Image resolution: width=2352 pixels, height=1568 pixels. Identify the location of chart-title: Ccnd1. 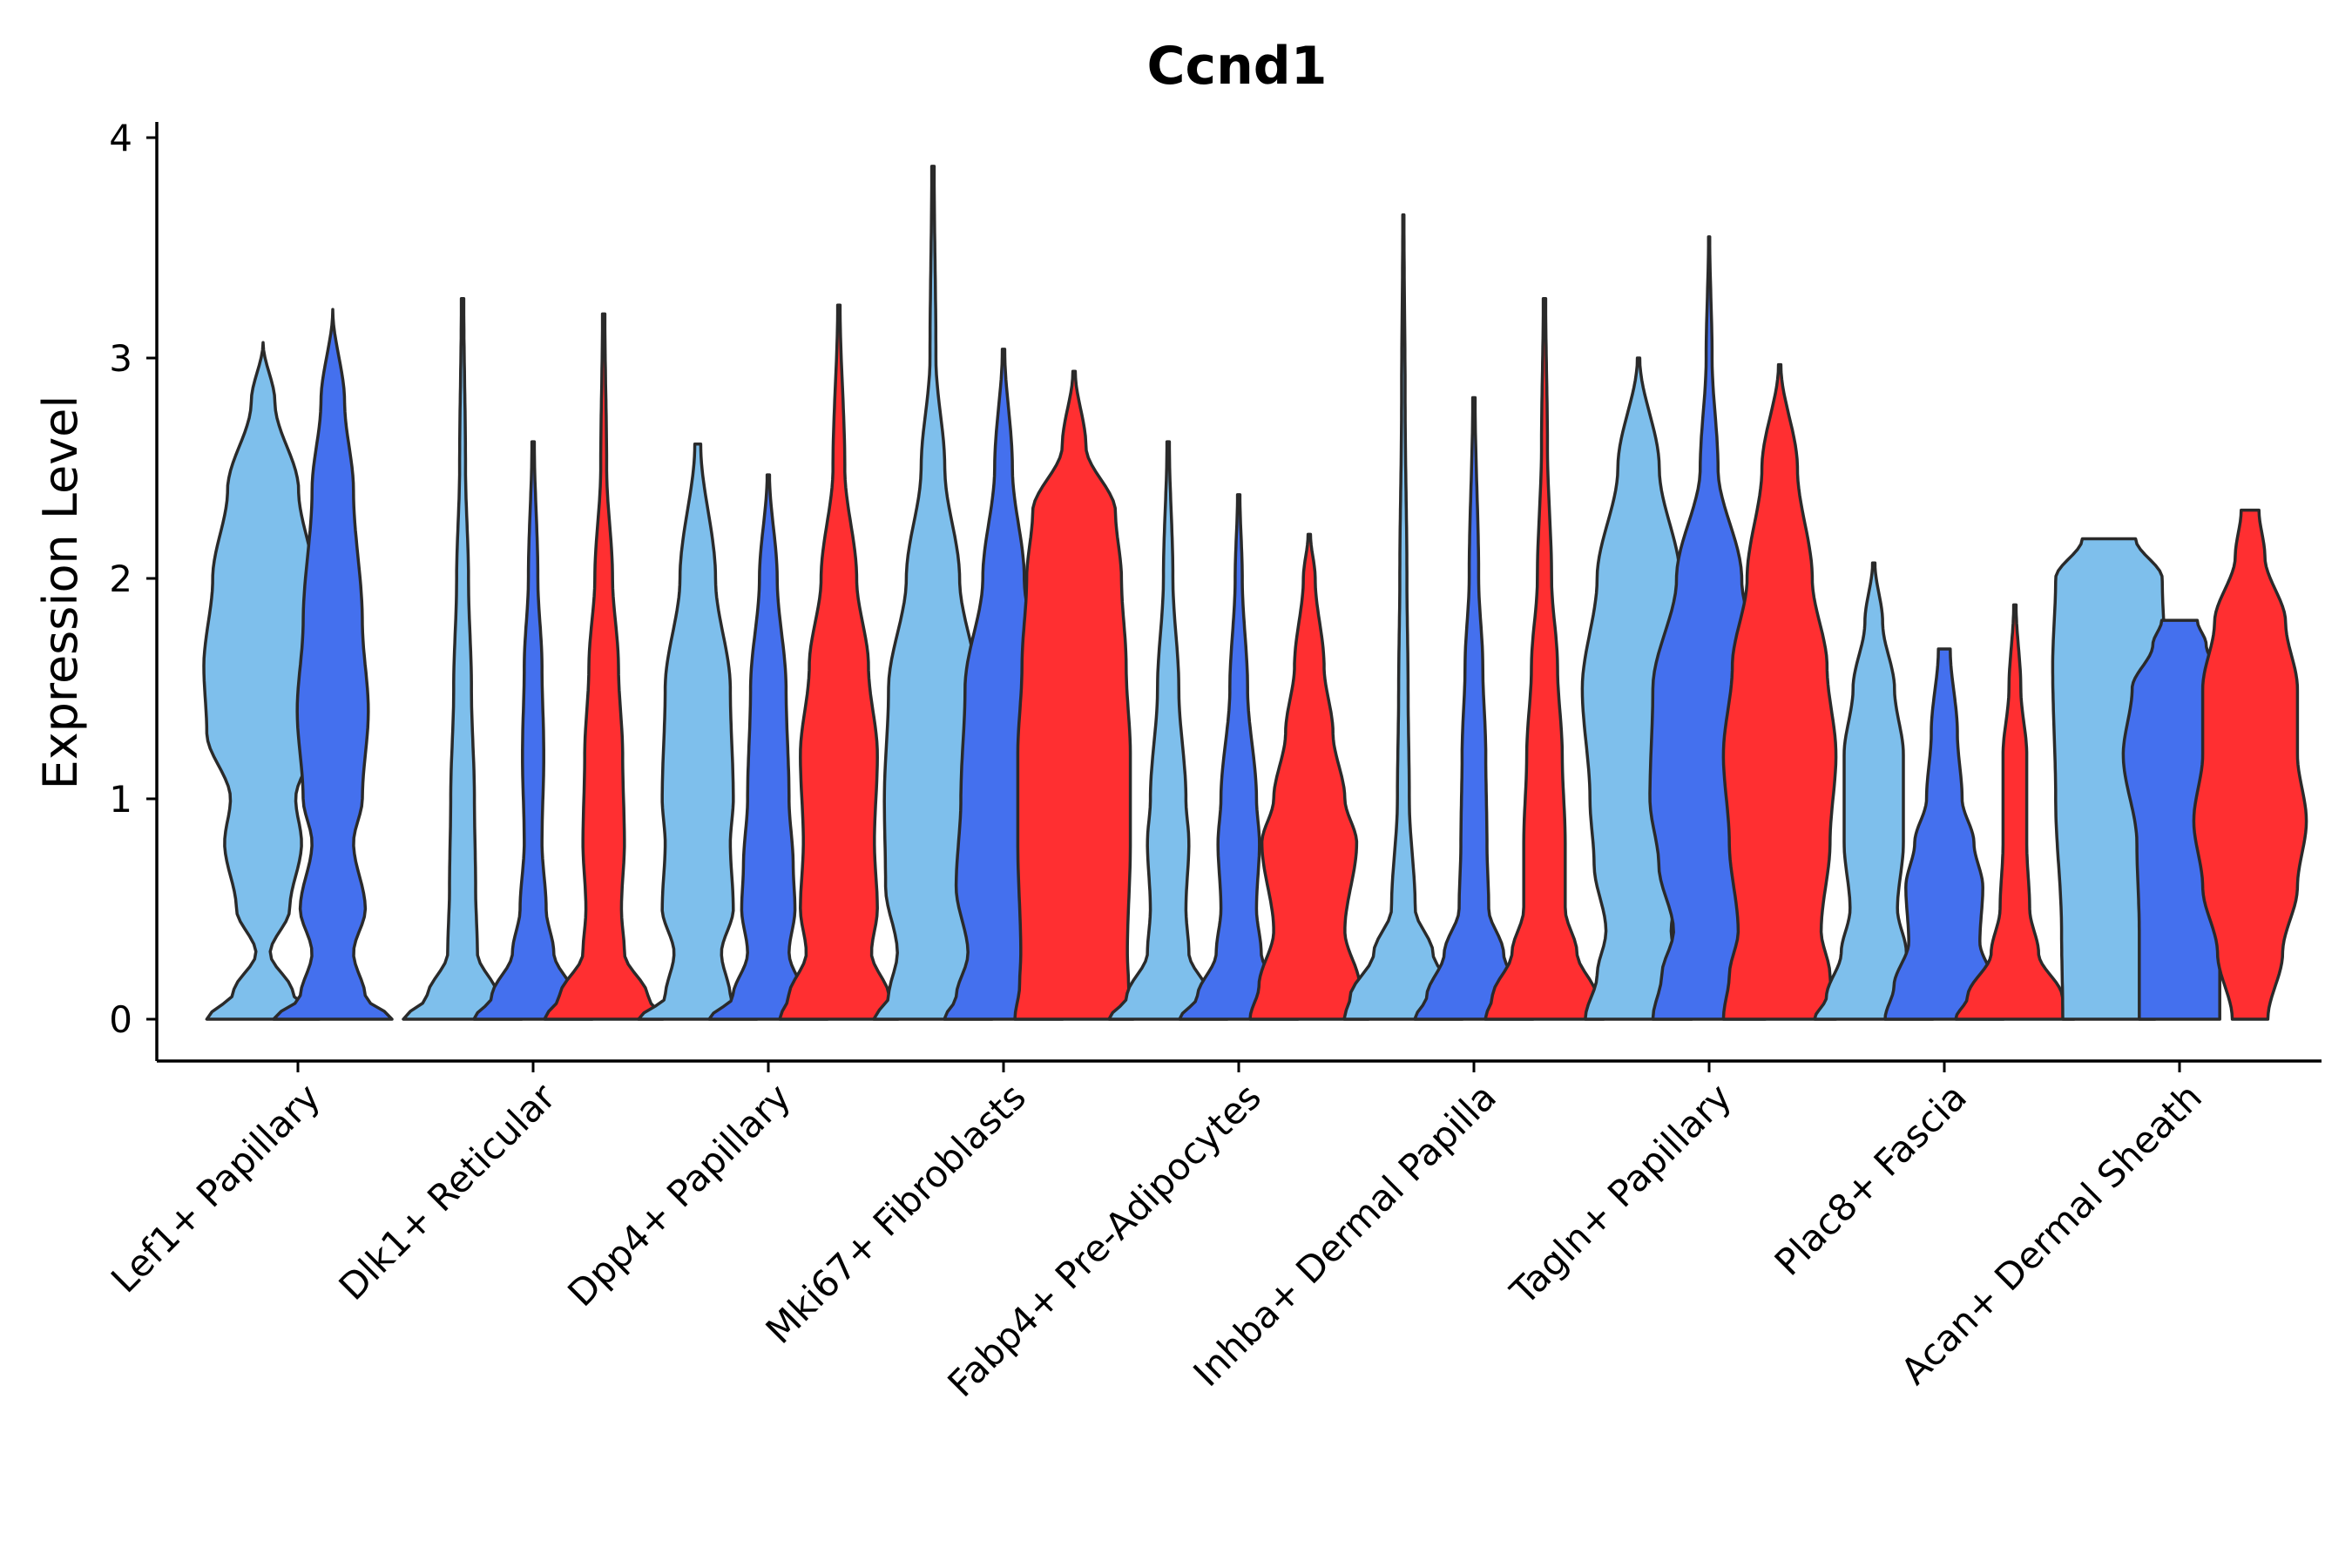
(1236, 66).